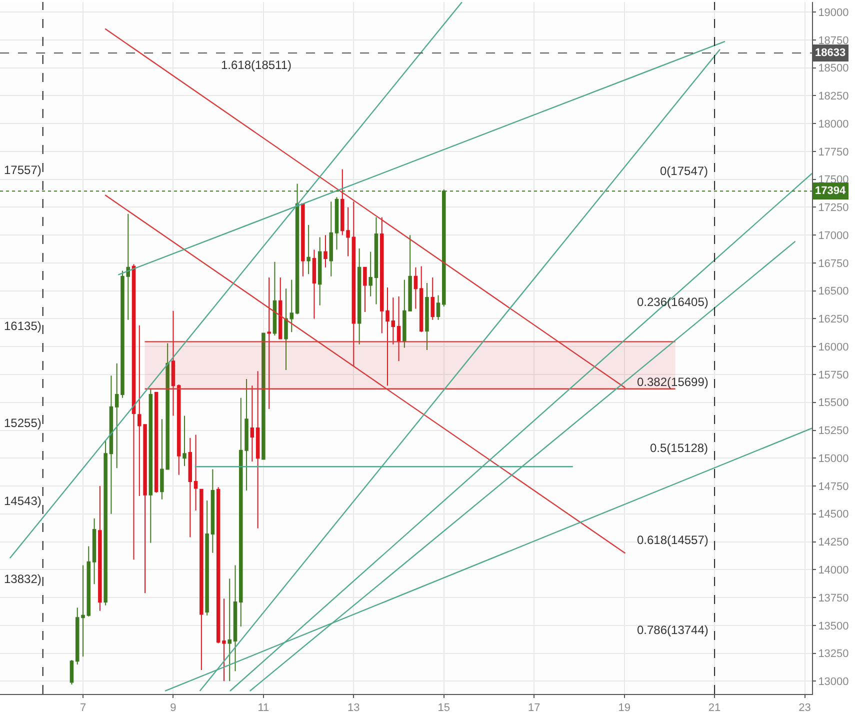  I want to click on y-tick-label: 14000, so click(833, 570).